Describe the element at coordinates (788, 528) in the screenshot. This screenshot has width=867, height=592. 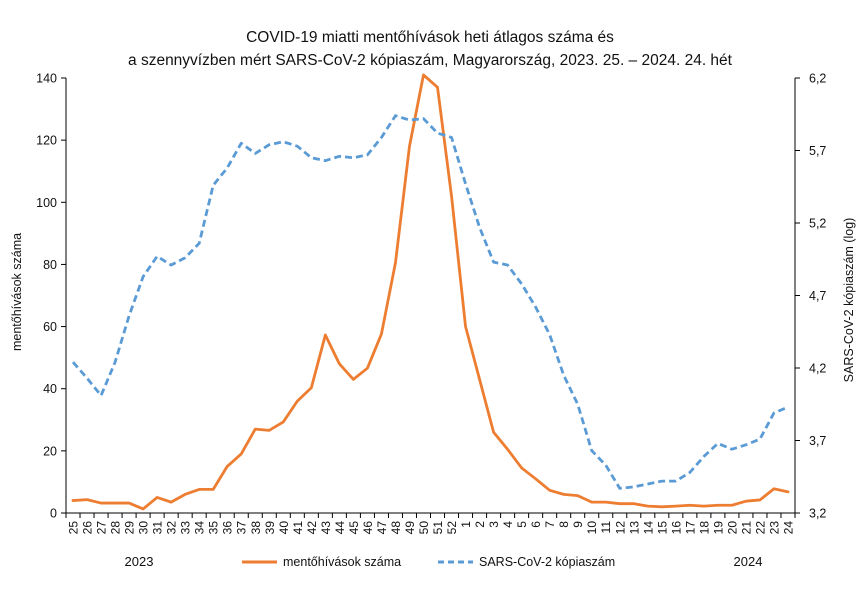
I see `x-tick-label: 24` at that location.